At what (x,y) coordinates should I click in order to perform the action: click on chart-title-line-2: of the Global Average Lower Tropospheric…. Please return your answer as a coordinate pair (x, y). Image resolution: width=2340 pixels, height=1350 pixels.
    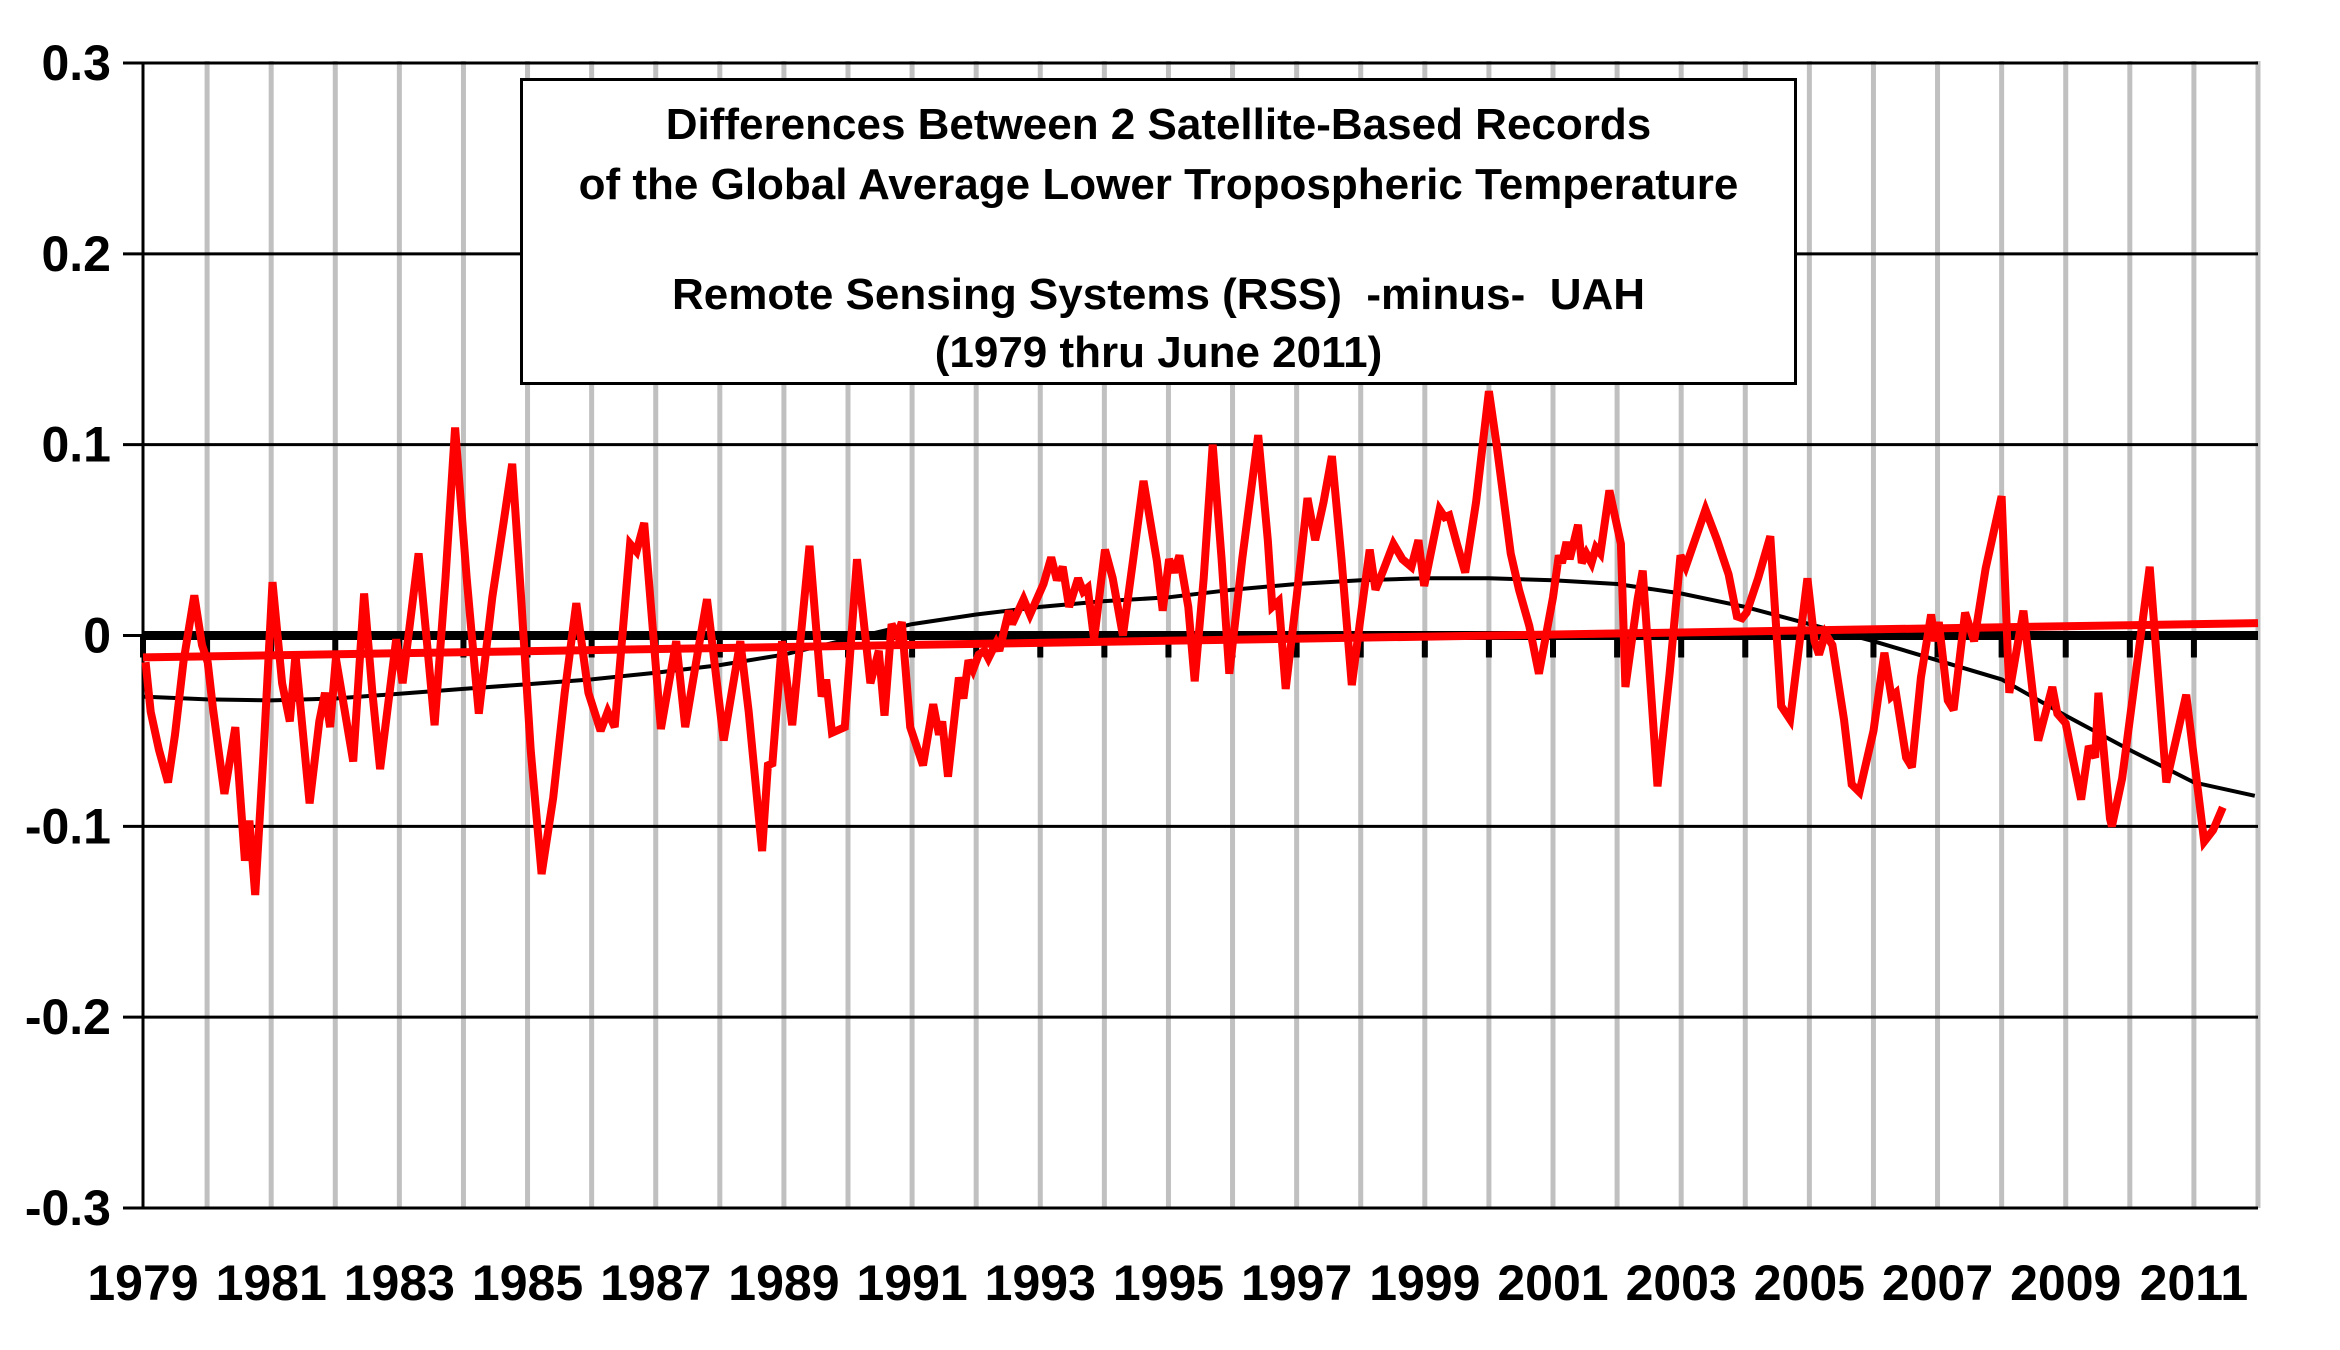
    Looking at the image, I should click on (1158, 184).